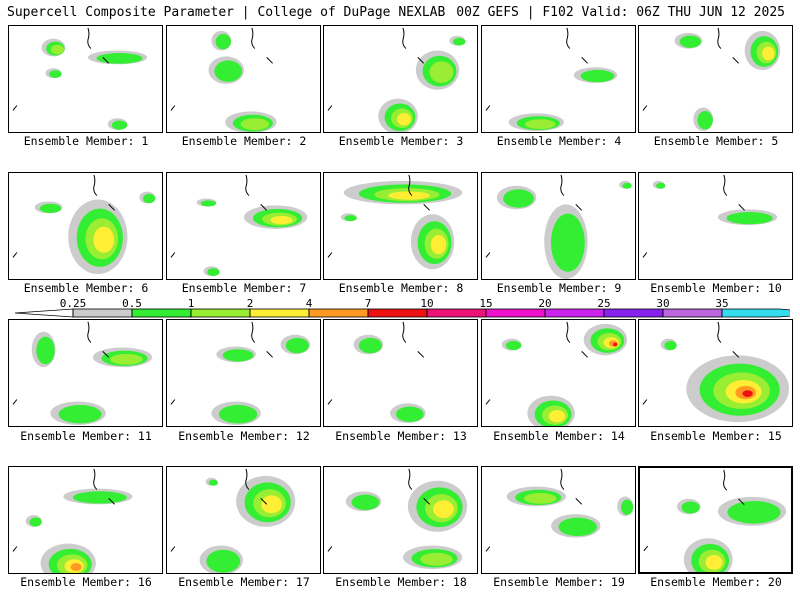 This screenshot has width=800, height=600. Describe the element at coordinates (244, 288) in the screenshot. I see `ensemble-member-label: Ensemble Member: 7` at that location.